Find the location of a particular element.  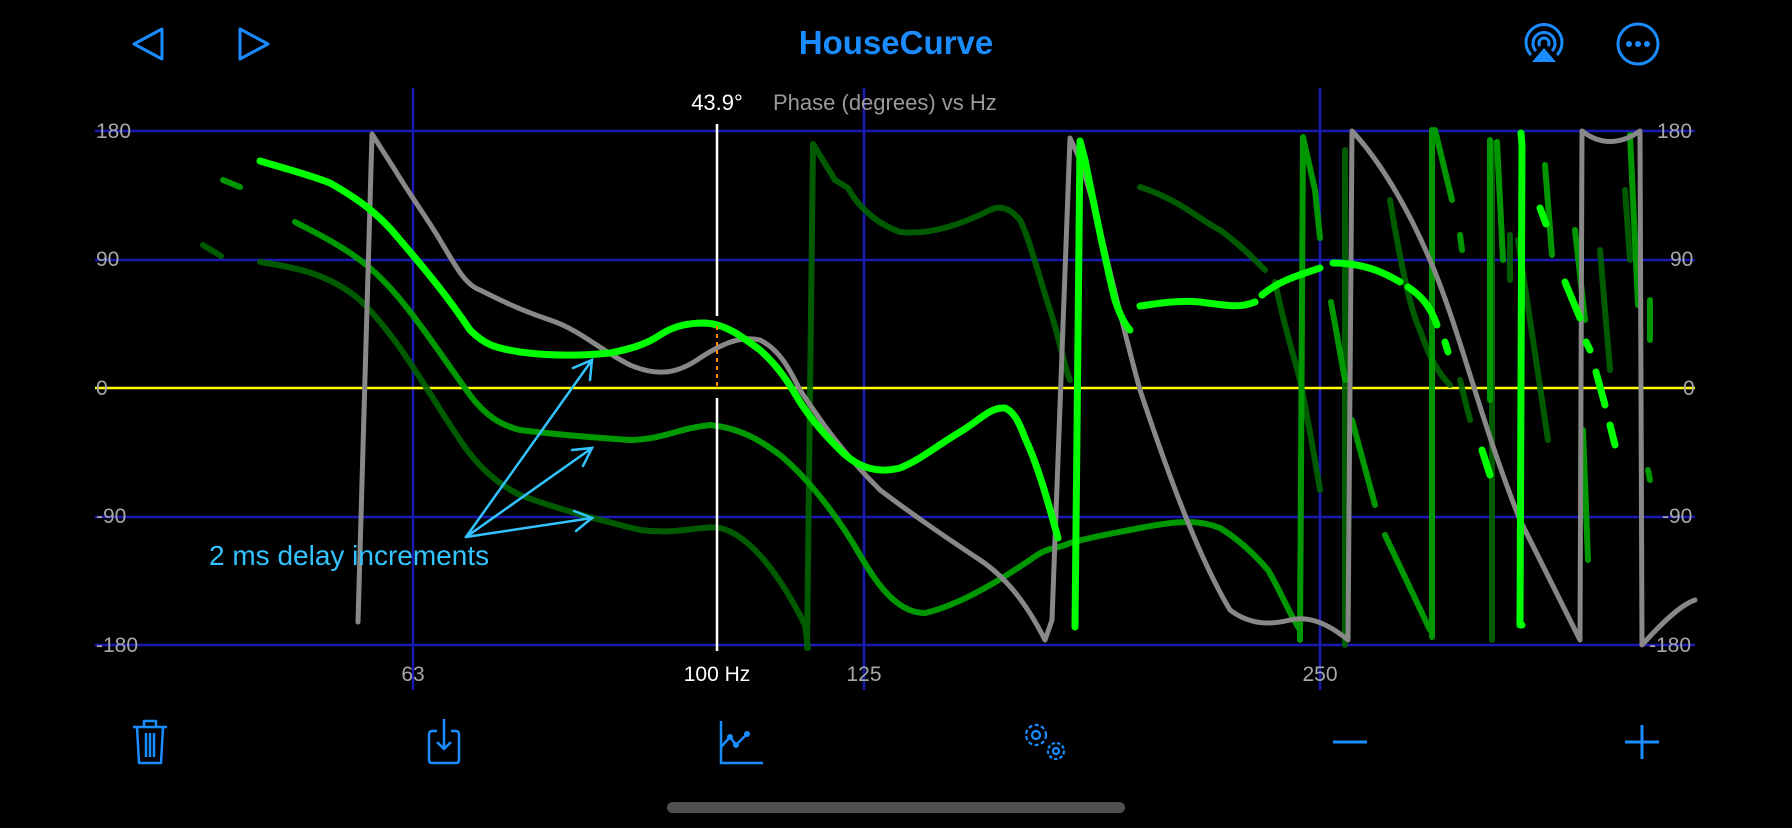

zoom-in-button is located at coordinates (1642, 742).